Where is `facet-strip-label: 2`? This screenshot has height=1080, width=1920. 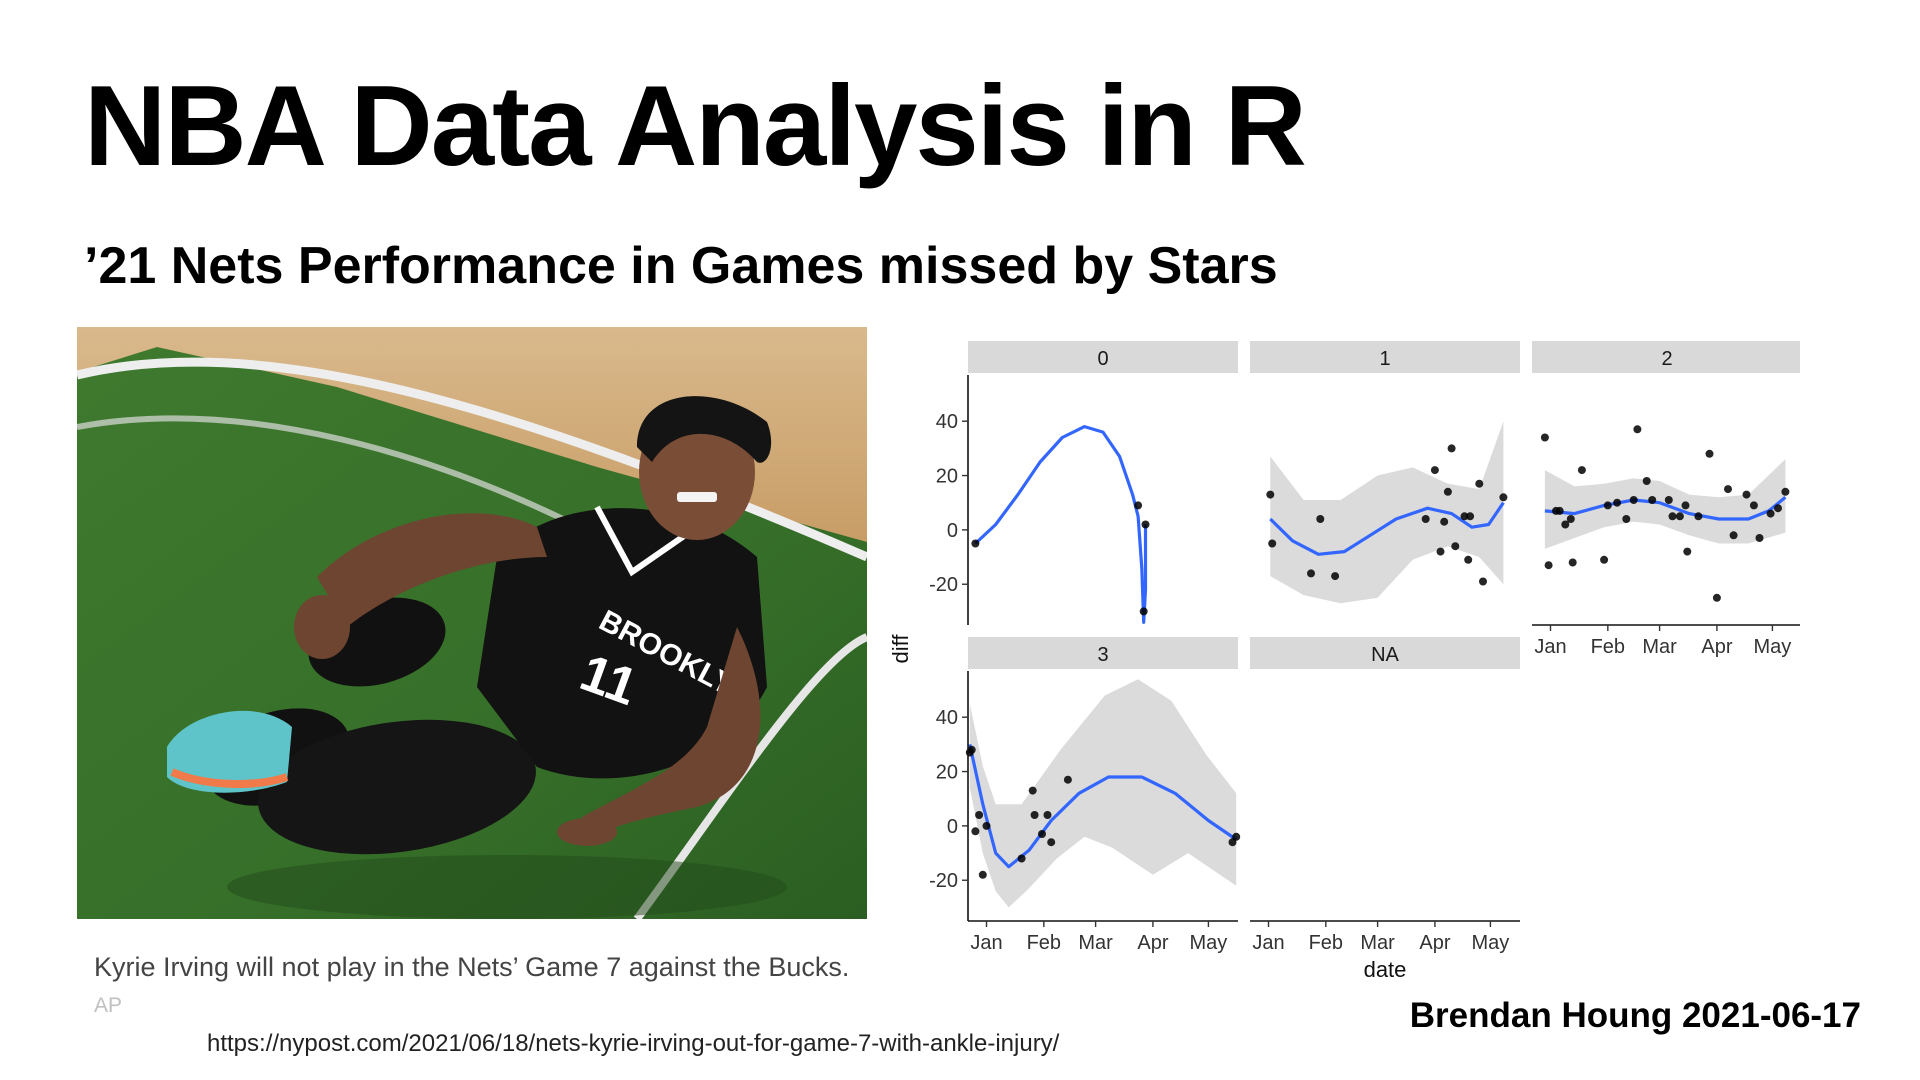
facet-strip-label: 2 is located at coordinates (1666, 359).